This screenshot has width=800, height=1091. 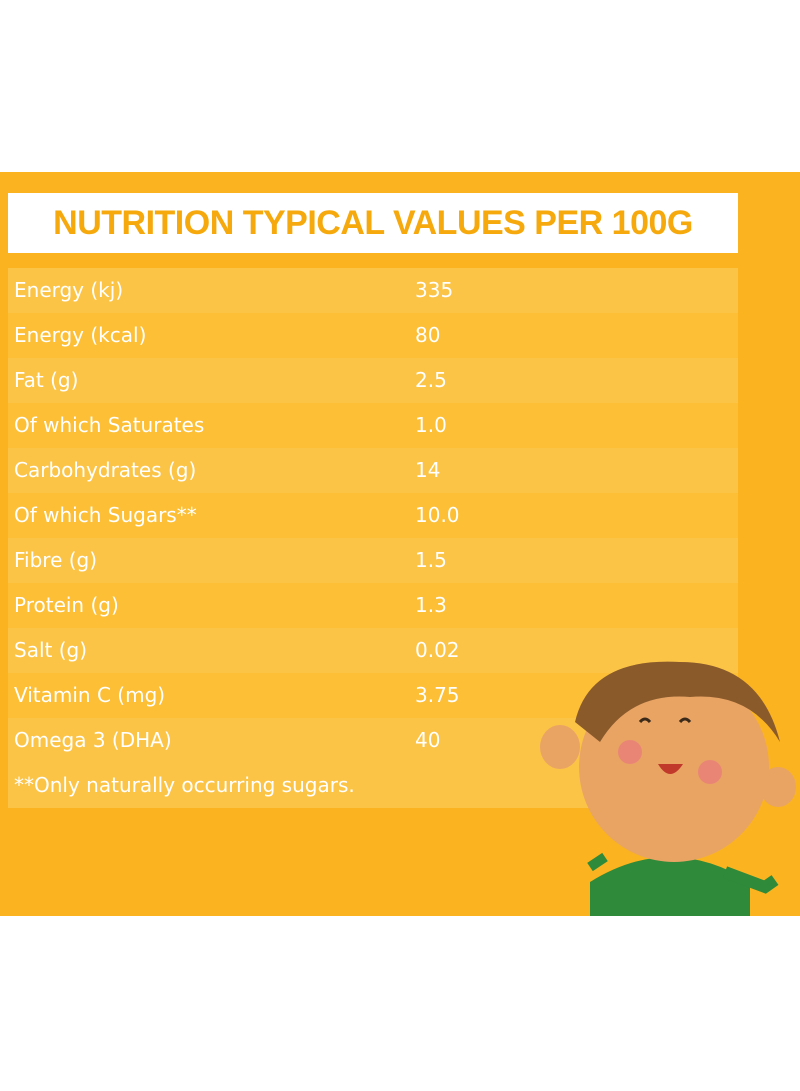 What do you see at coordinates (105, 470) in the screenshot?
I see `nutrient-name: Carbohydrates (g)` at bounding box center [105, 470].